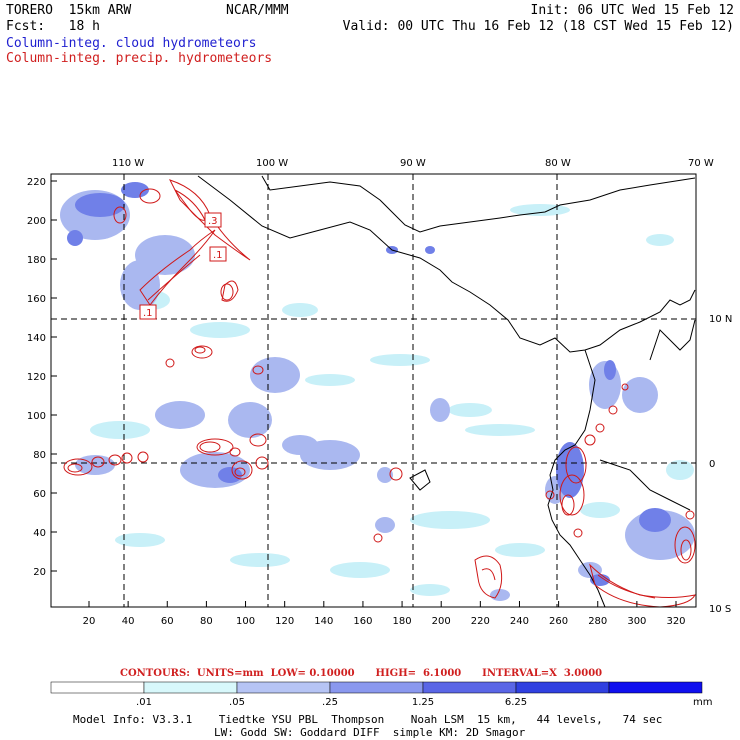 This screenshot has width=740, height=740. What do you see at coordinates (284, 621) in the screenshot?
I see `x-tick-label: 120` at bounding box center [284, 621].